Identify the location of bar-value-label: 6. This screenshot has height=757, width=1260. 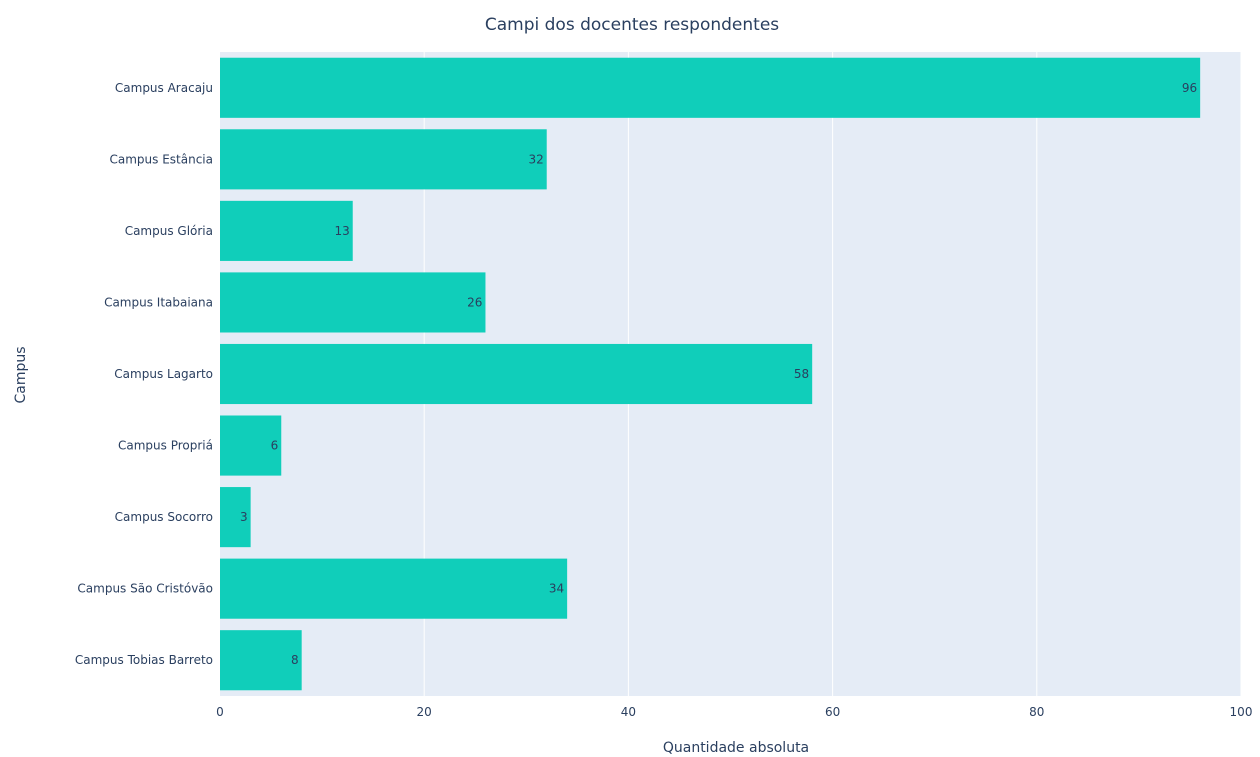
(275, 446).